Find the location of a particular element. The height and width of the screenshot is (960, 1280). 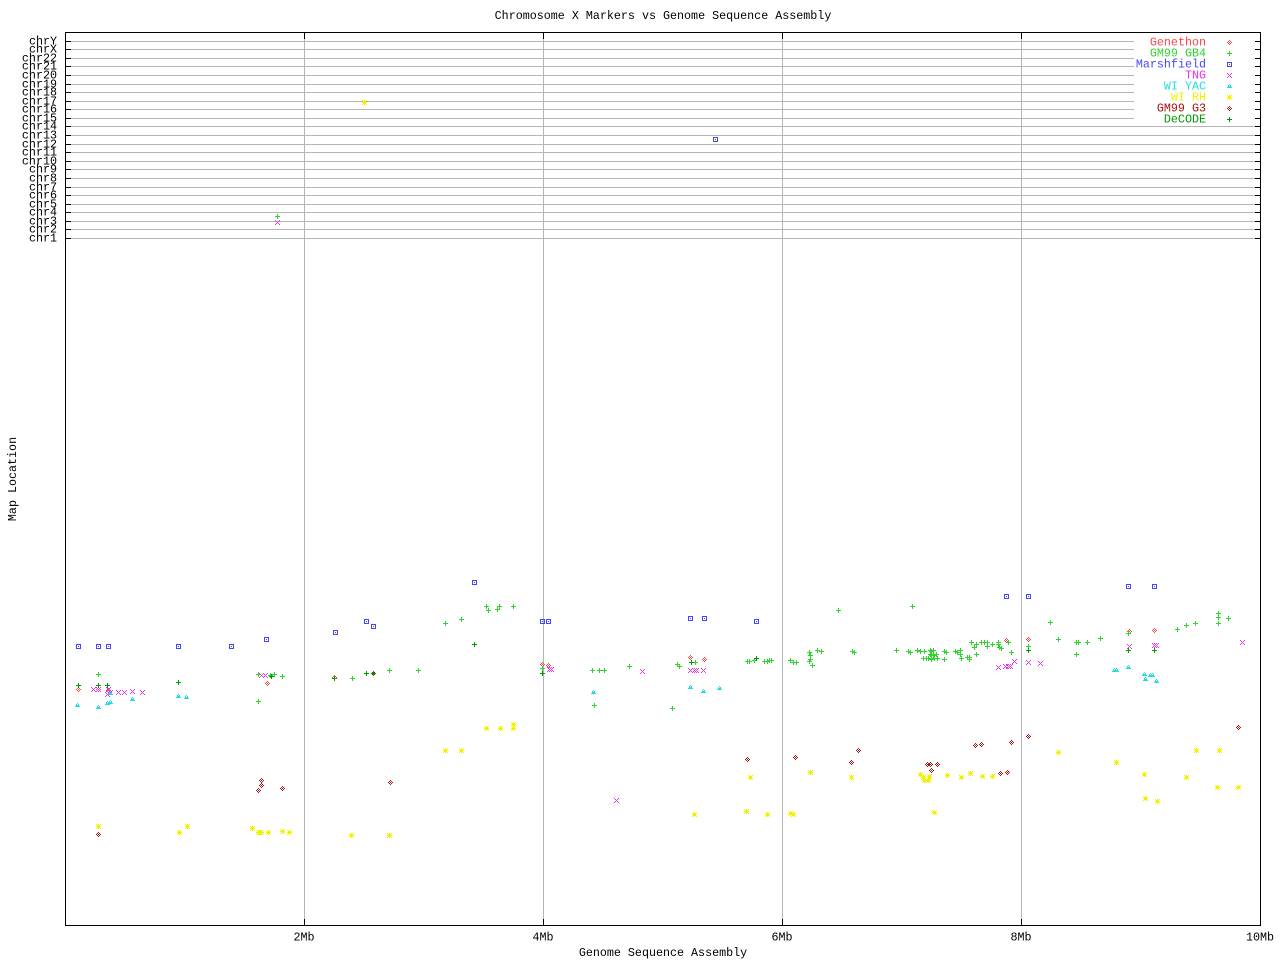

svg-text: chr9 is located at coordinates (43, 170).